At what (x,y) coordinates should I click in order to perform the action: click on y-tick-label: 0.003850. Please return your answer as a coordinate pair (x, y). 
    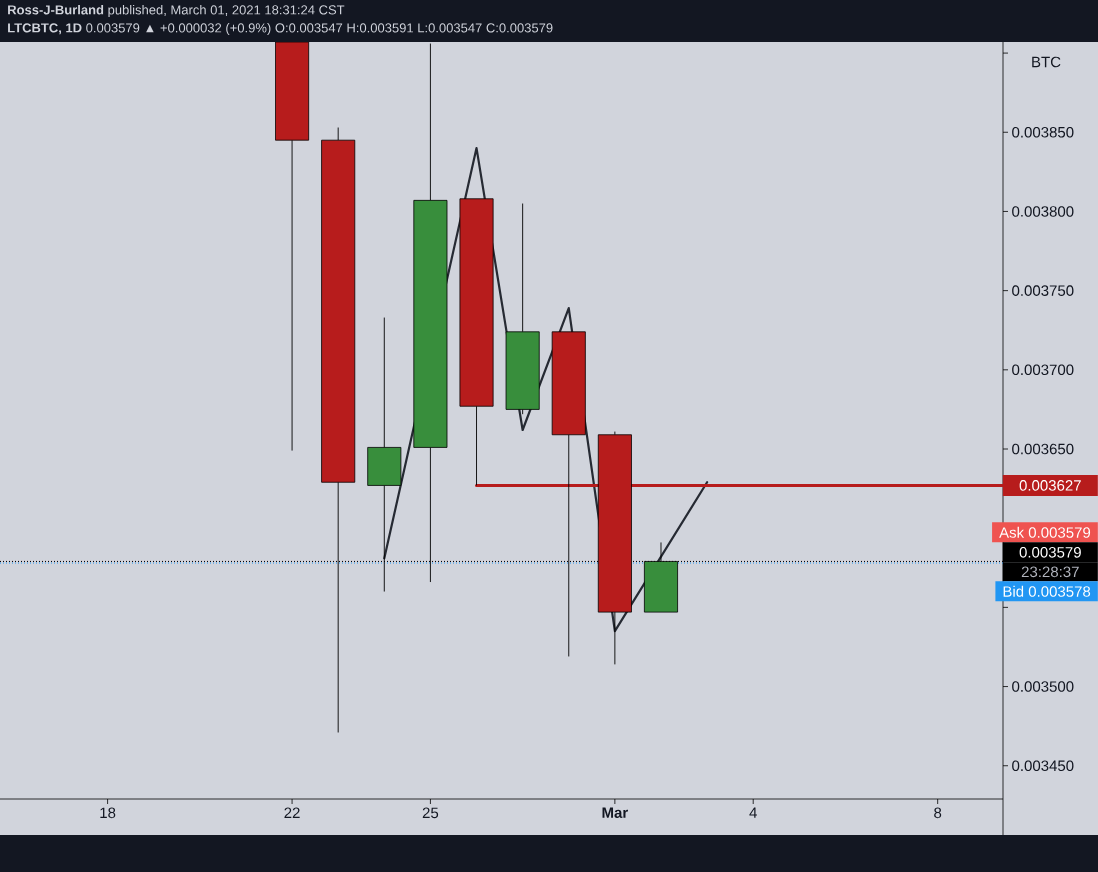
    Looking at the image, I should click on (1043, 132).